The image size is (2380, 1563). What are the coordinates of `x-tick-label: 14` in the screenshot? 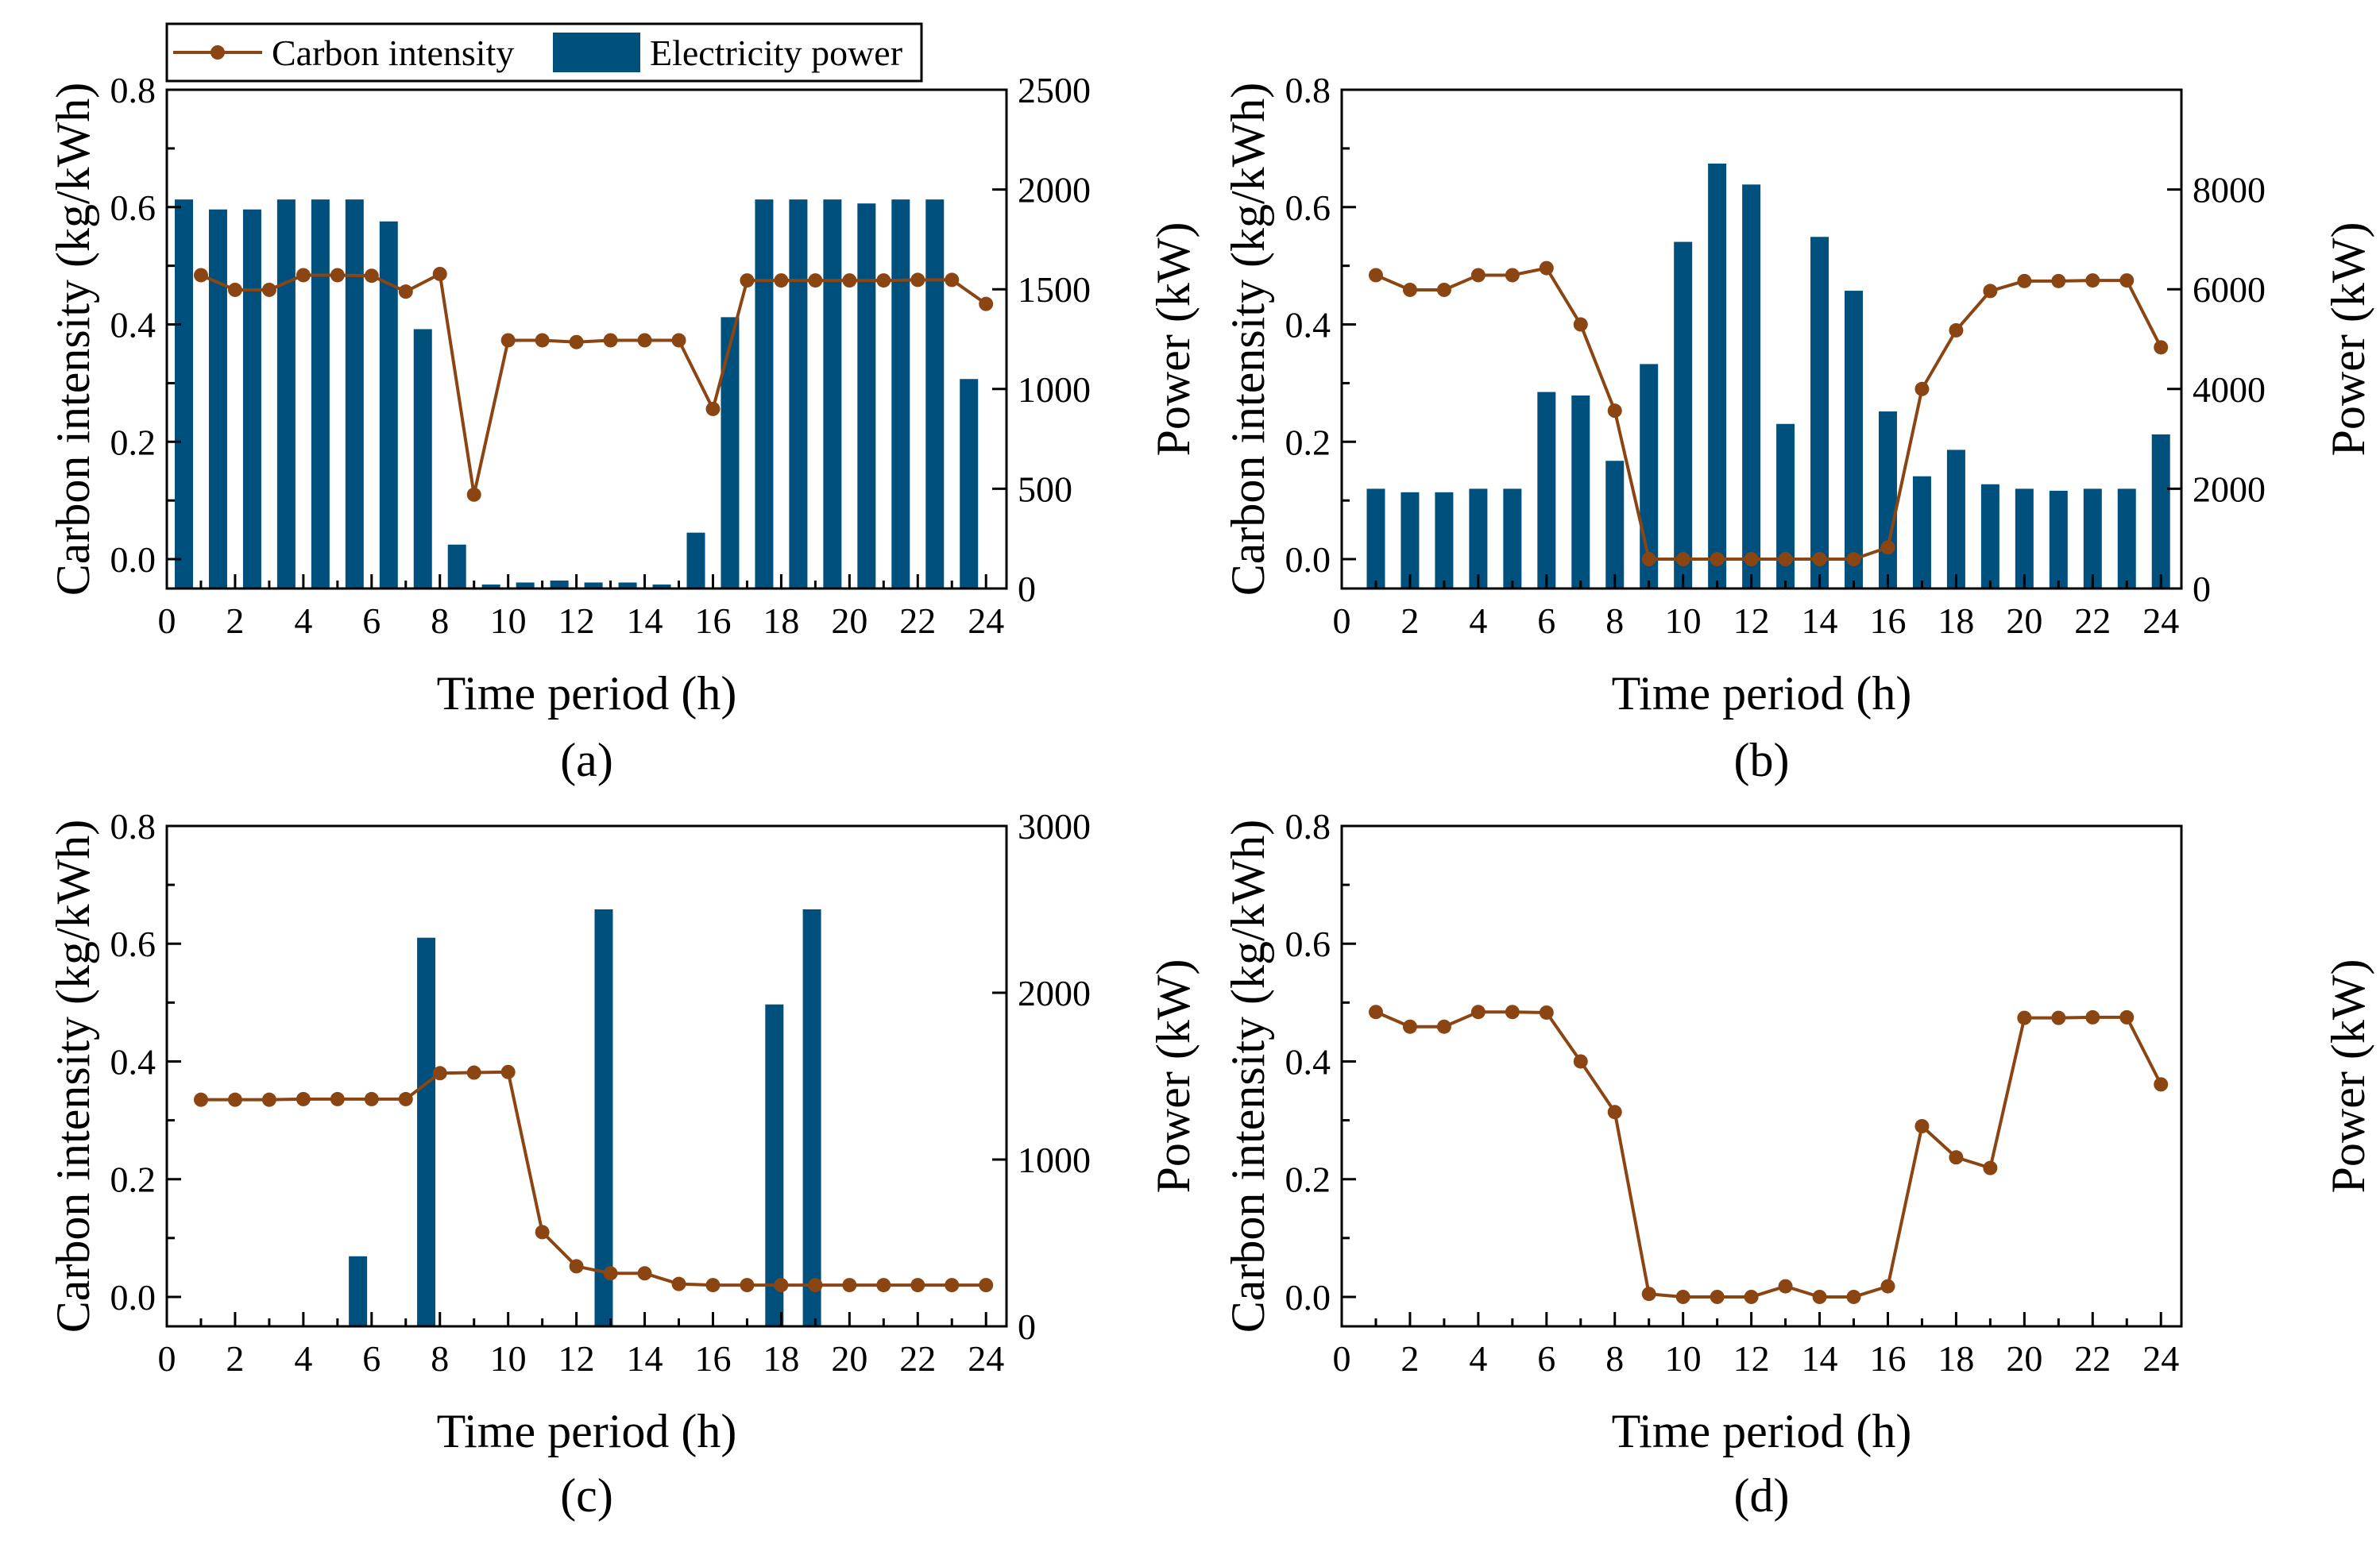 It's located at (645, 1358).